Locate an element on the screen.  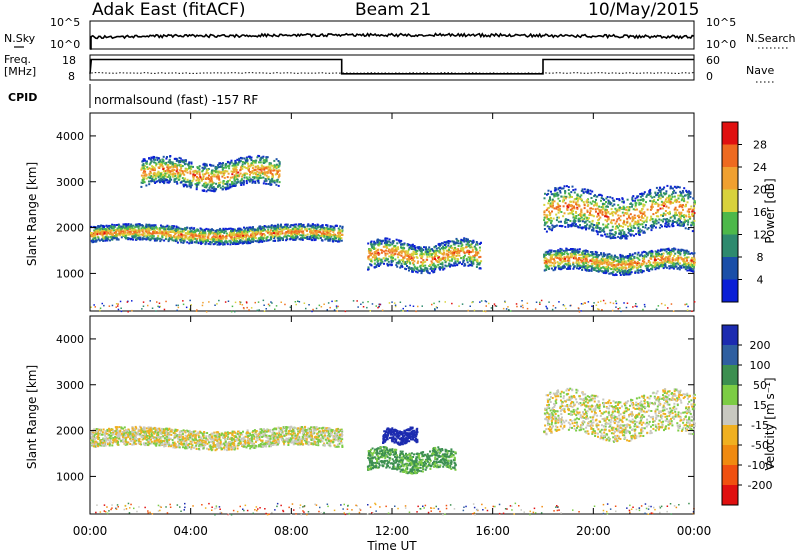
echo-e-region-band is located at coordinates (217, 234).